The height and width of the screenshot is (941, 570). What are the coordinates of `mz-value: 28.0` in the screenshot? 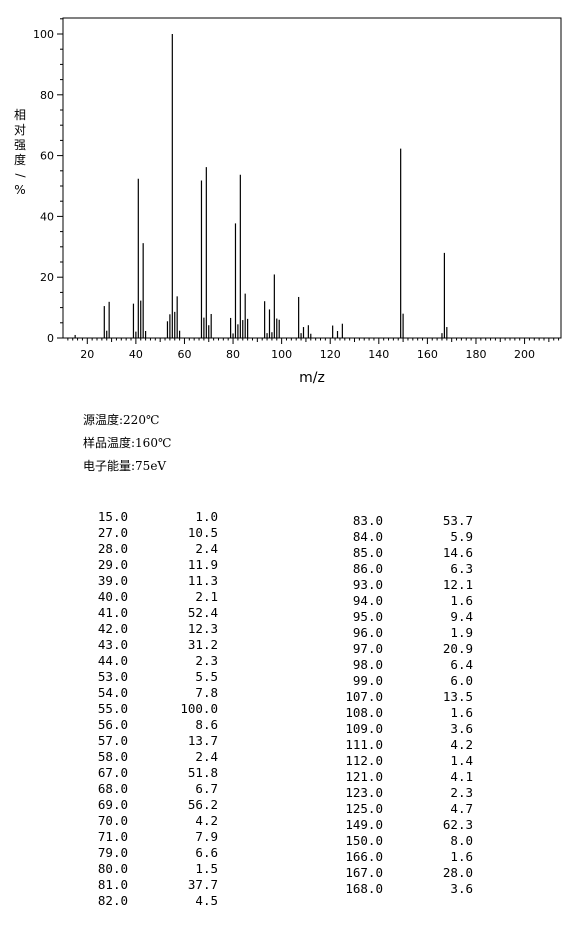 It's located at (112, 548).